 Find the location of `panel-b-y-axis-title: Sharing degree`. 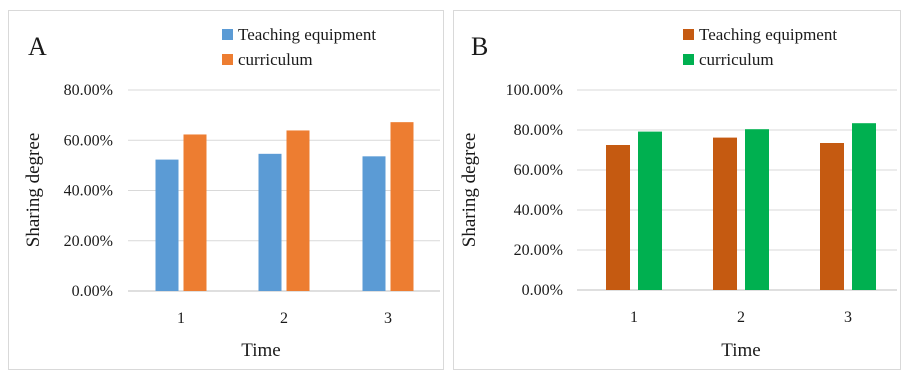

panel-b-y-axis-title: Sharing degree is located at coordinates (469, 190).